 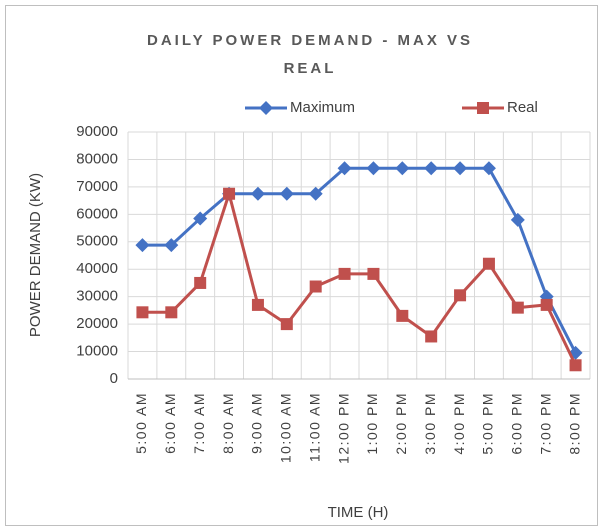 What do you see at coordinates (488, 423) in the screenshot?
I see `x-tick-label: 5:00 PM` at bounding box center [488, 423].